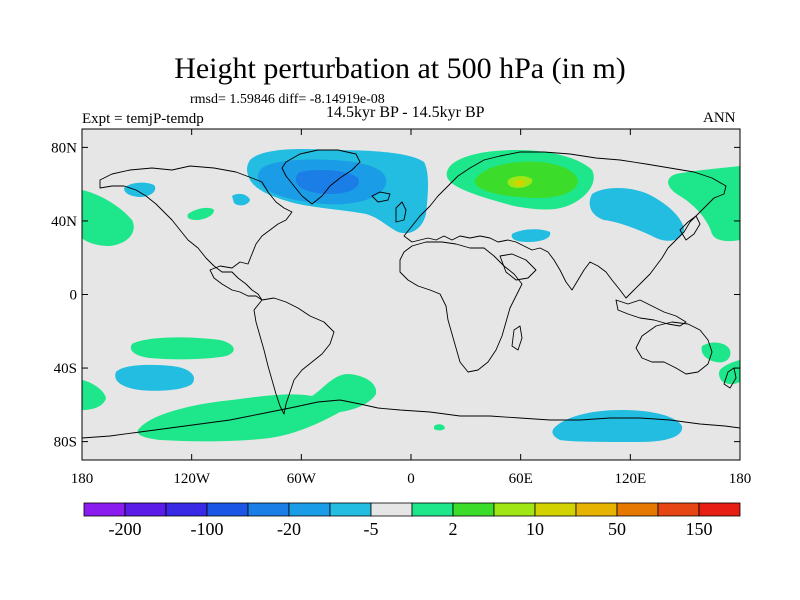  Describe the element at coordinates (531, 235) in the screenshot. I see `negative-anomaly-mediterranean` at that location.